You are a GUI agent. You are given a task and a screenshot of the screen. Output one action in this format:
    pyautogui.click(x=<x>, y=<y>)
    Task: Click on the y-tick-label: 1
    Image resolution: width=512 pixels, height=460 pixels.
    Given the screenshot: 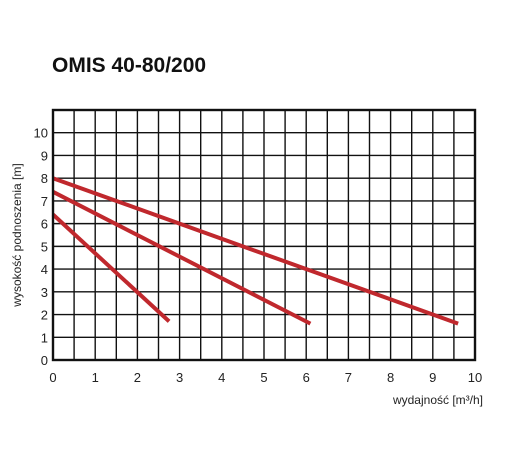 What is the action you would take?
    pyautogui.click(x=44, y=337)
    